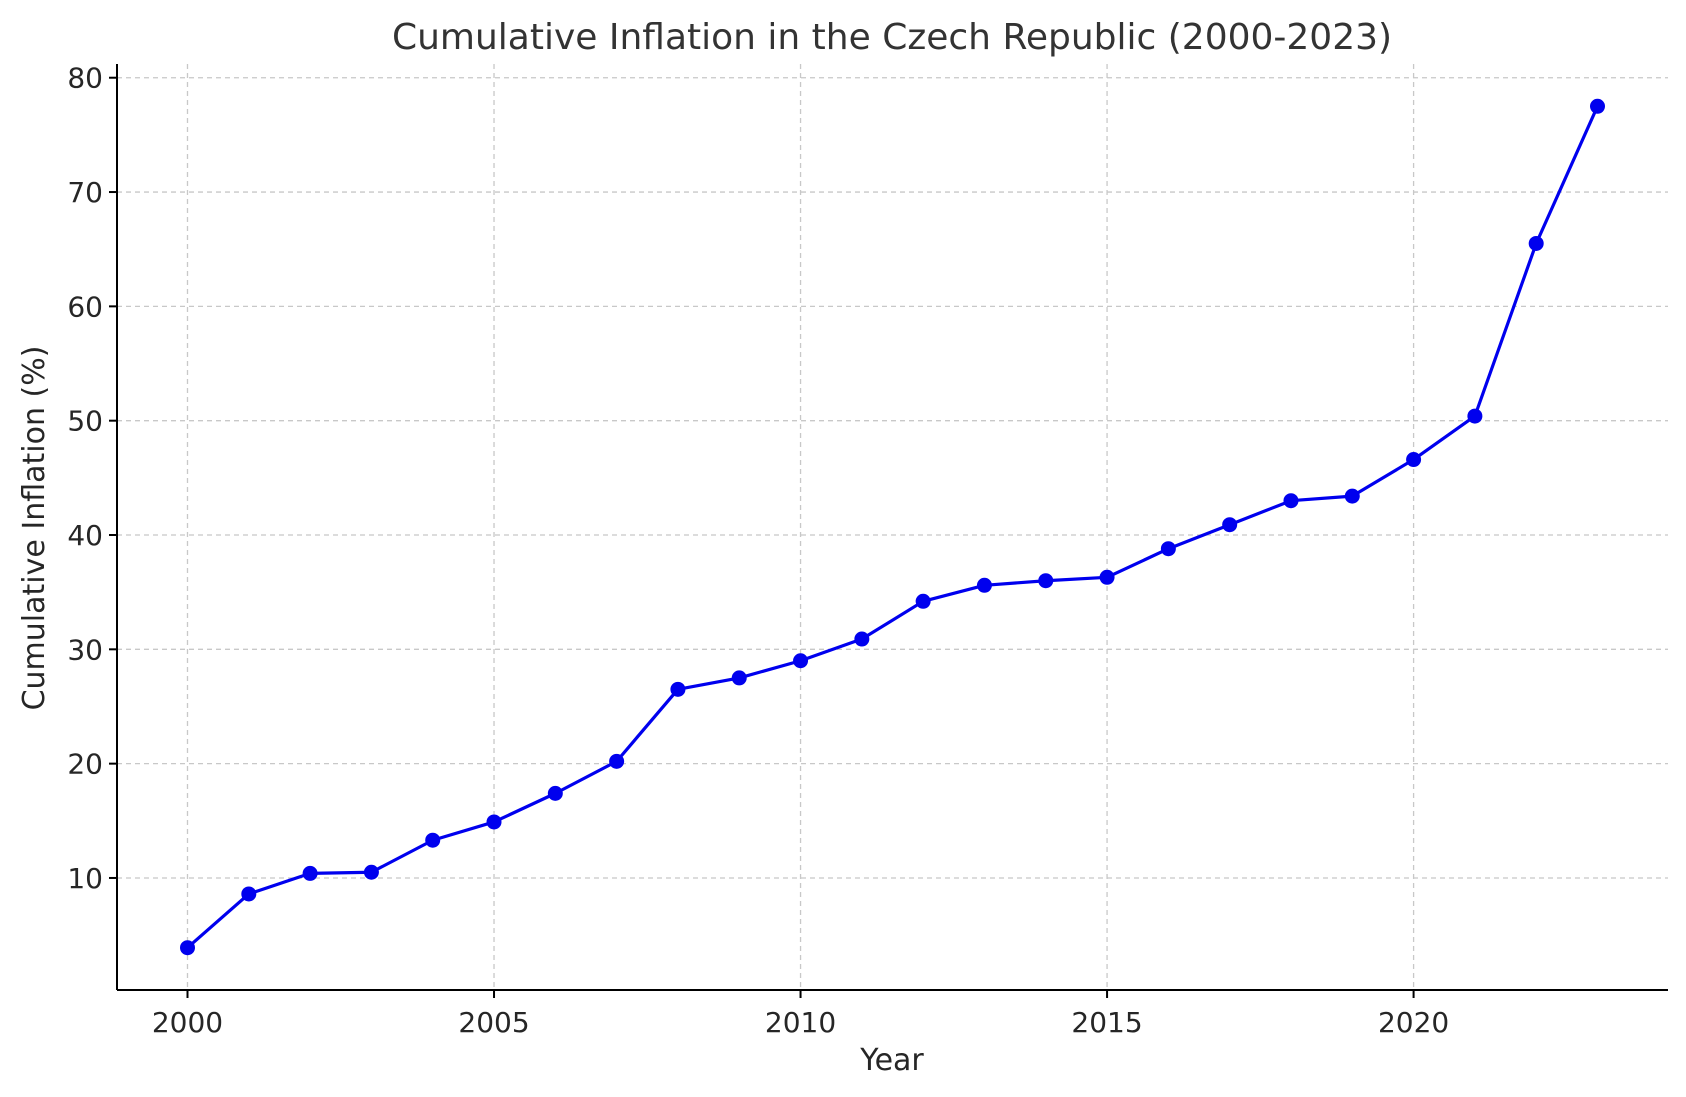 This screenshot has height=1097, width=1686. I want to click on y-tick-label: 70, so click(85, 192).